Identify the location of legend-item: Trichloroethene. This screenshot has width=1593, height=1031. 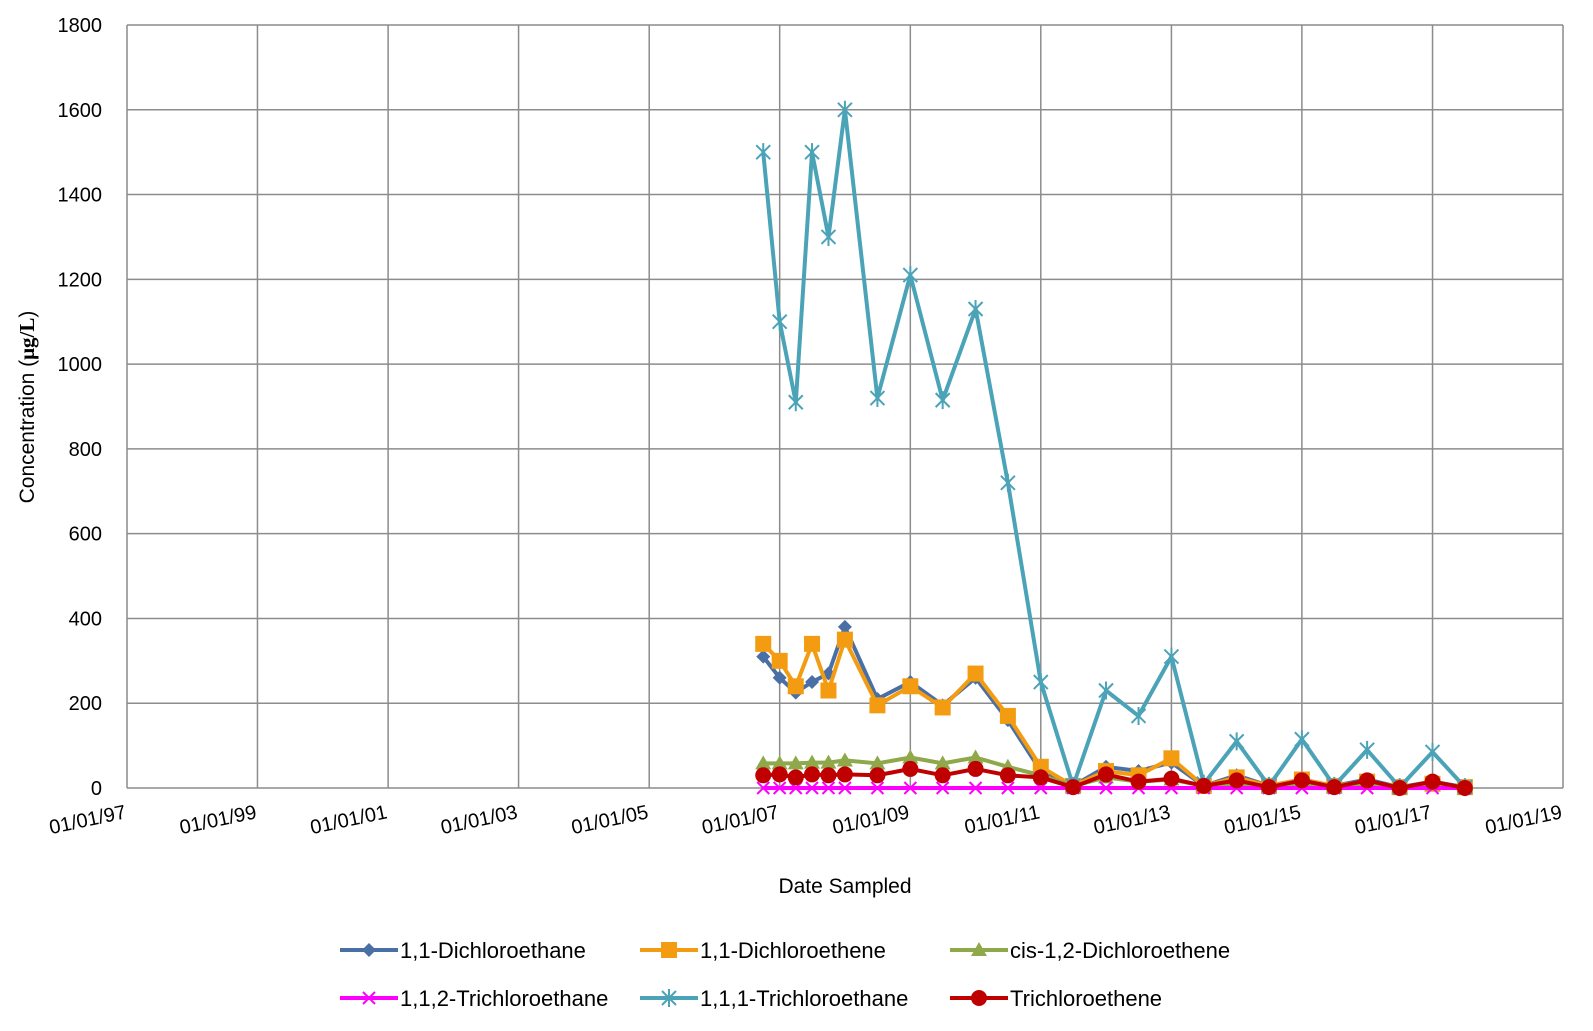
(1056, 998).